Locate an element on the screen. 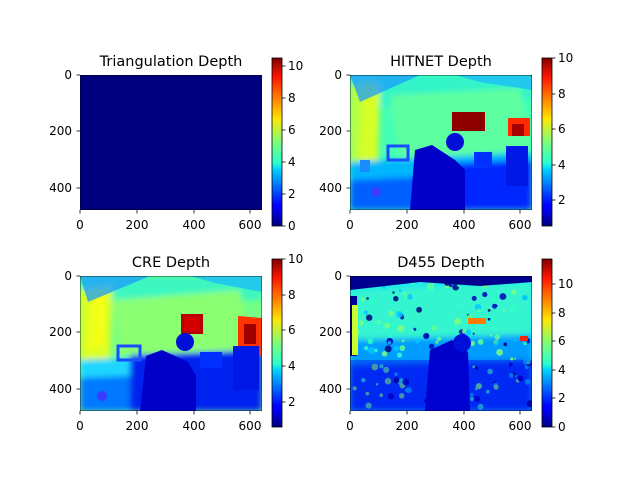  colorbar-tick-label: 4 is located at coordinates (562, 165).